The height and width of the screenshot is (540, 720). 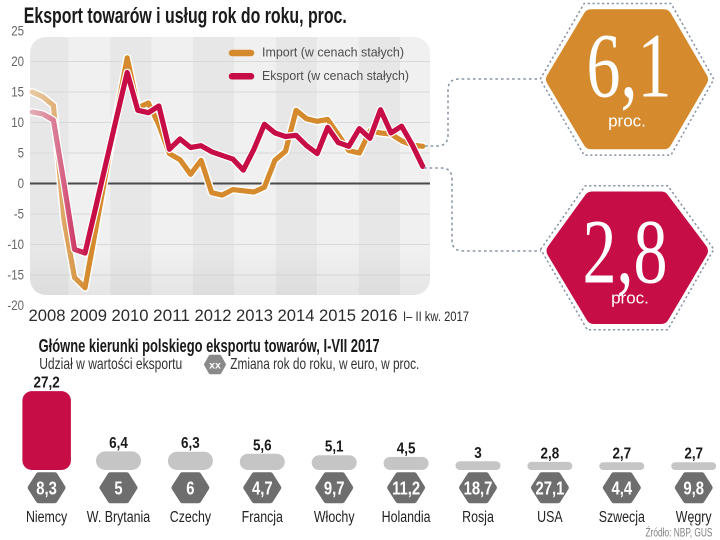 I want to click on svg-text: -5, so click(x=19, y=214).